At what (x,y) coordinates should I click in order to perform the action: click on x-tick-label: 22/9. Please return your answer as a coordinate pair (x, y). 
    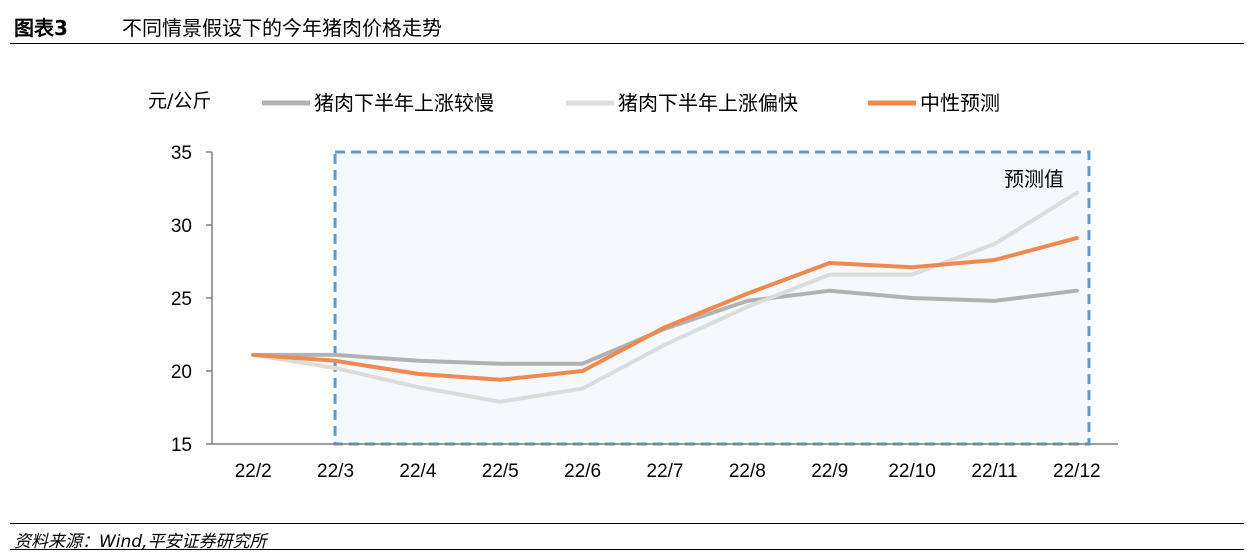
    Looking at the image, I should click on (829, 471).